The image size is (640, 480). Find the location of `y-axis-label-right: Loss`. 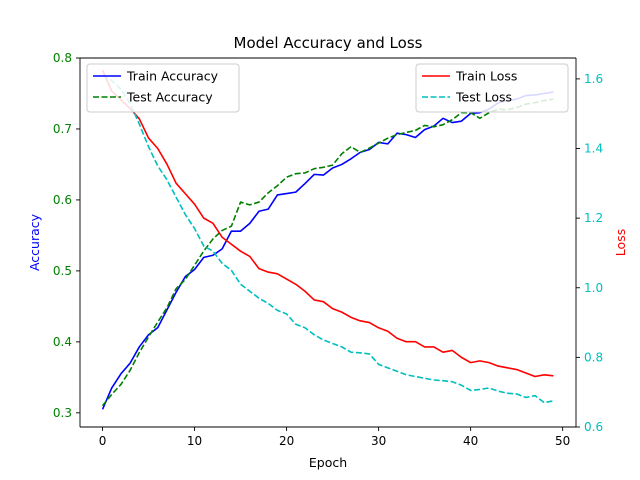

y-axis-label-right: Loss is located at coordinates (620, 242).